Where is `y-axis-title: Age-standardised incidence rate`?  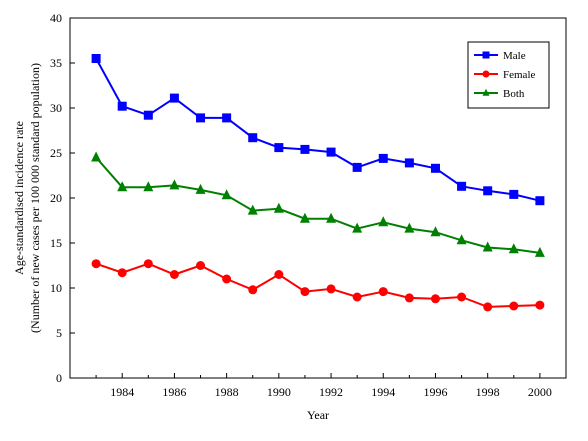
y-axis-title: Age-standardised incidence rate is located at coordinates (19, 198).